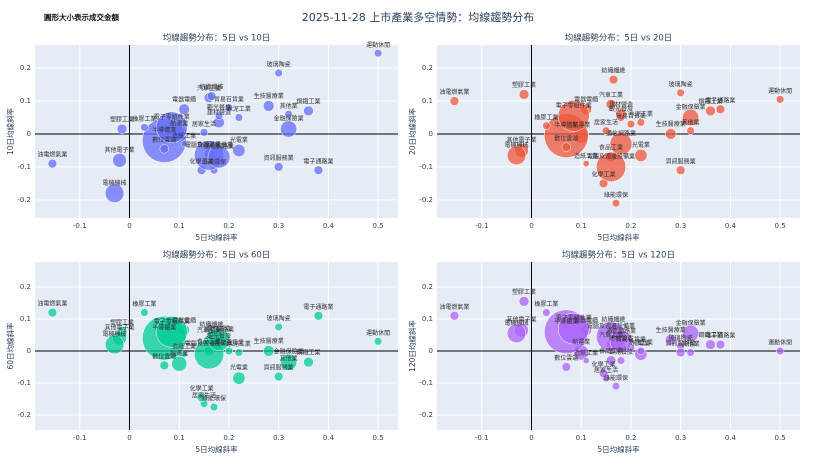 This screenshot has height=470, width=836. What do you see at coordinates (217, 38) in the screenshot?
I see `subplot-title: 均線趨勢分布：5日 vs 10日` at bounding box center [217, 38].